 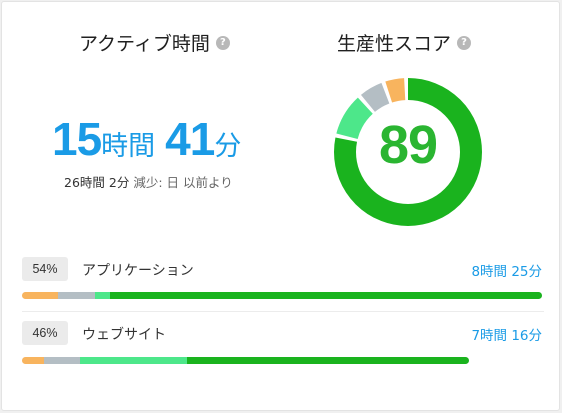 I want to click on productivity-score-title: 生産性スコア, so click(x=394, y=43).